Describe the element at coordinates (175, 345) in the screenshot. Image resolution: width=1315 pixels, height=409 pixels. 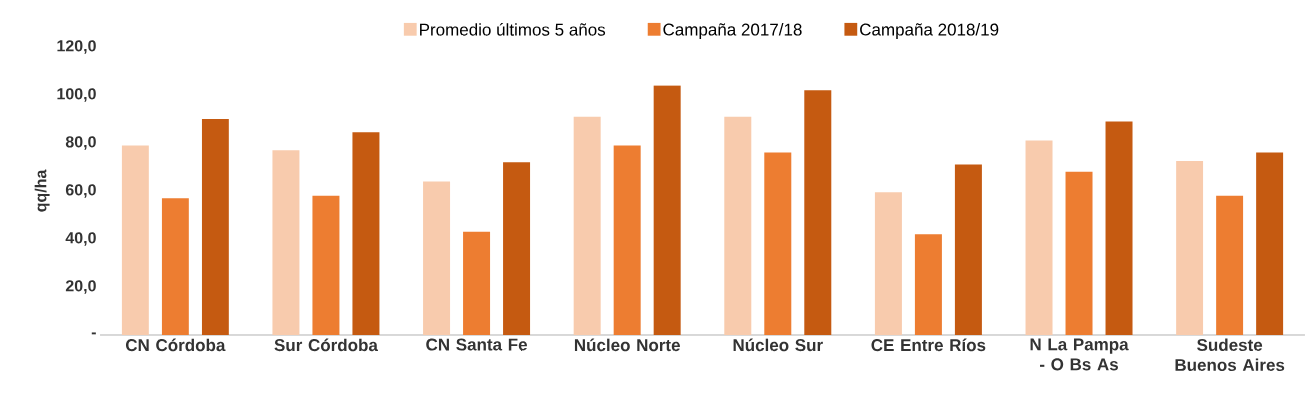
I see `x-tick-label: CN Córdoba` at that location.